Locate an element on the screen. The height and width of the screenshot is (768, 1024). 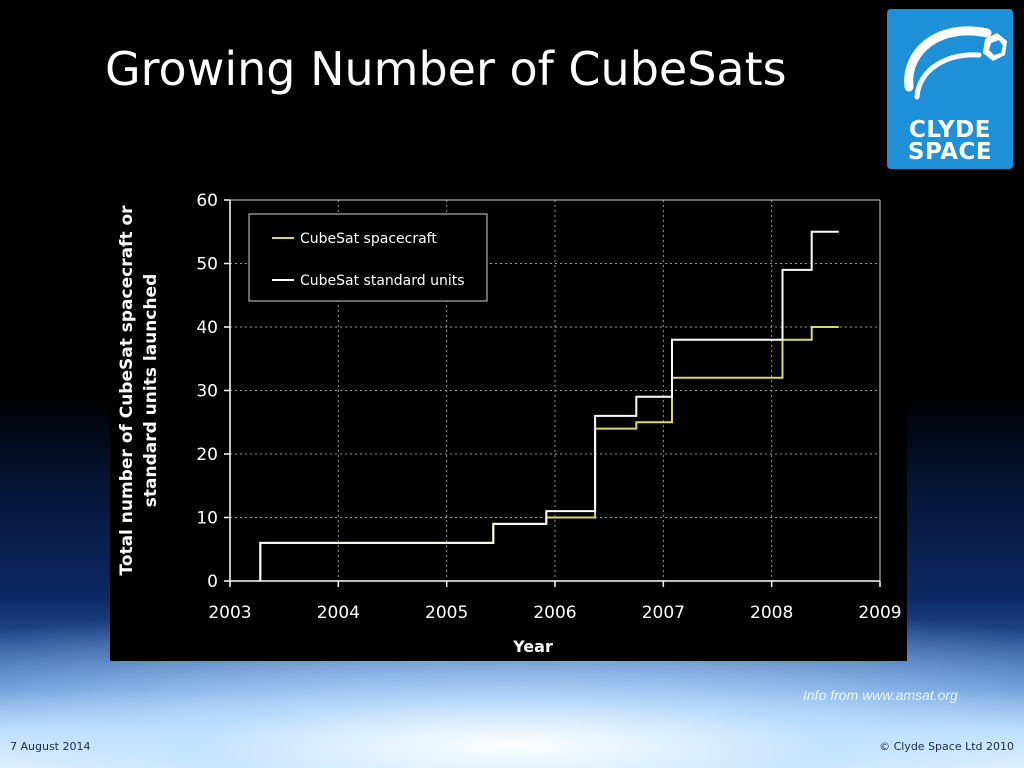
legend-box is located at coordinates (368, 257).